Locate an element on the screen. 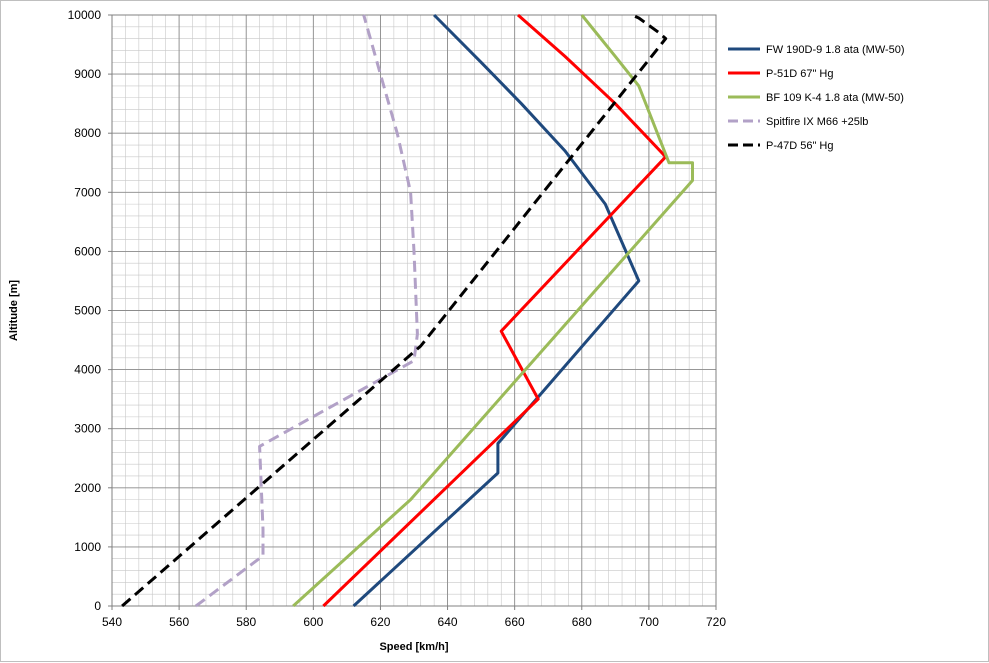  x-tick-label: 540 is located at coordinates (112, 622).